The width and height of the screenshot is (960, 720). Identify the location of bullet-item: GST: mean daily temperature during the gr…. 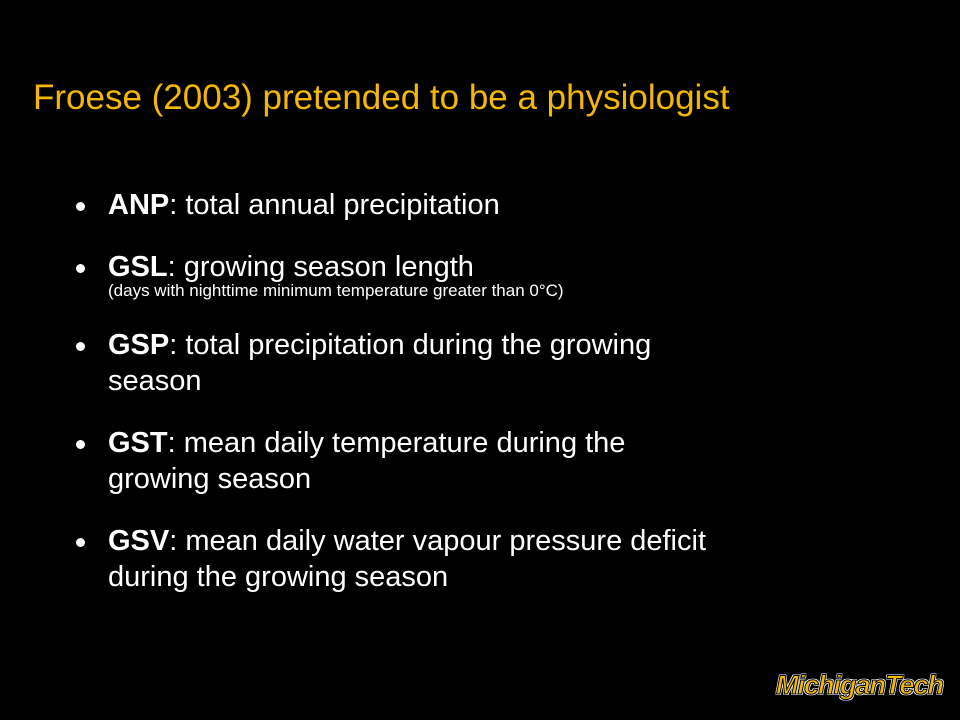
(518, 461).